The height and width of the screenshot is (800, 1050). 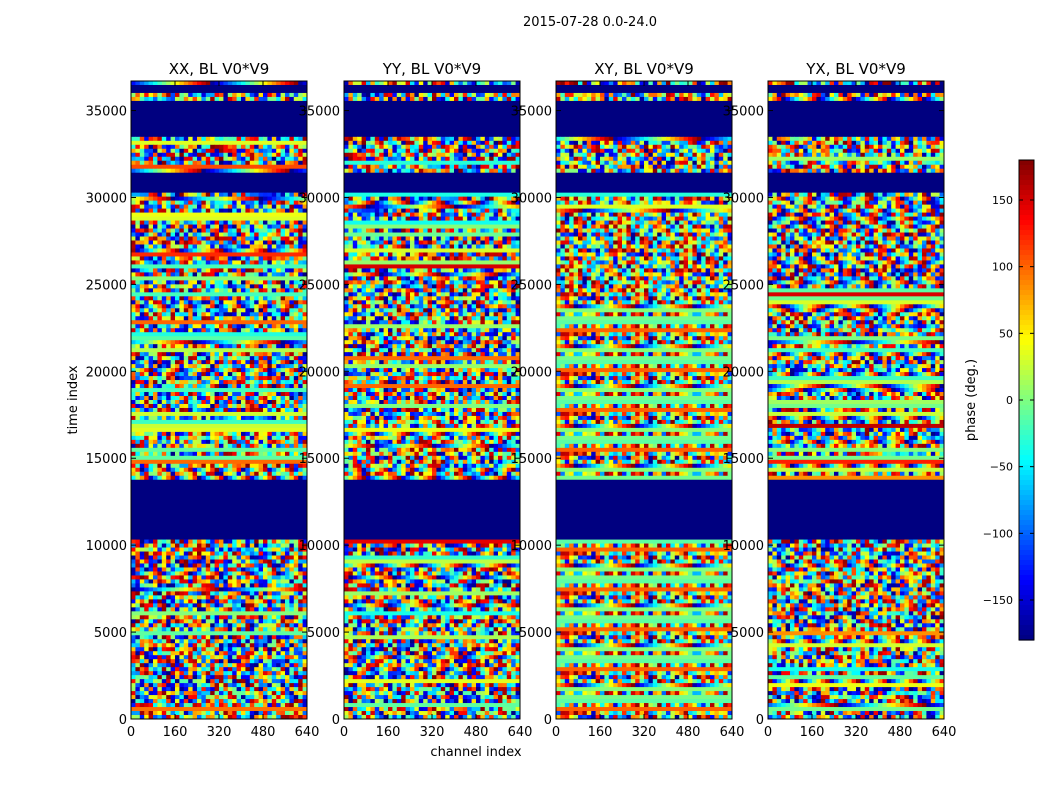 What do you see at coordinates (431, 69) in the screenshot?
I see `panel-title: YY, BL V0*V9` at bounding box center [431, 69].